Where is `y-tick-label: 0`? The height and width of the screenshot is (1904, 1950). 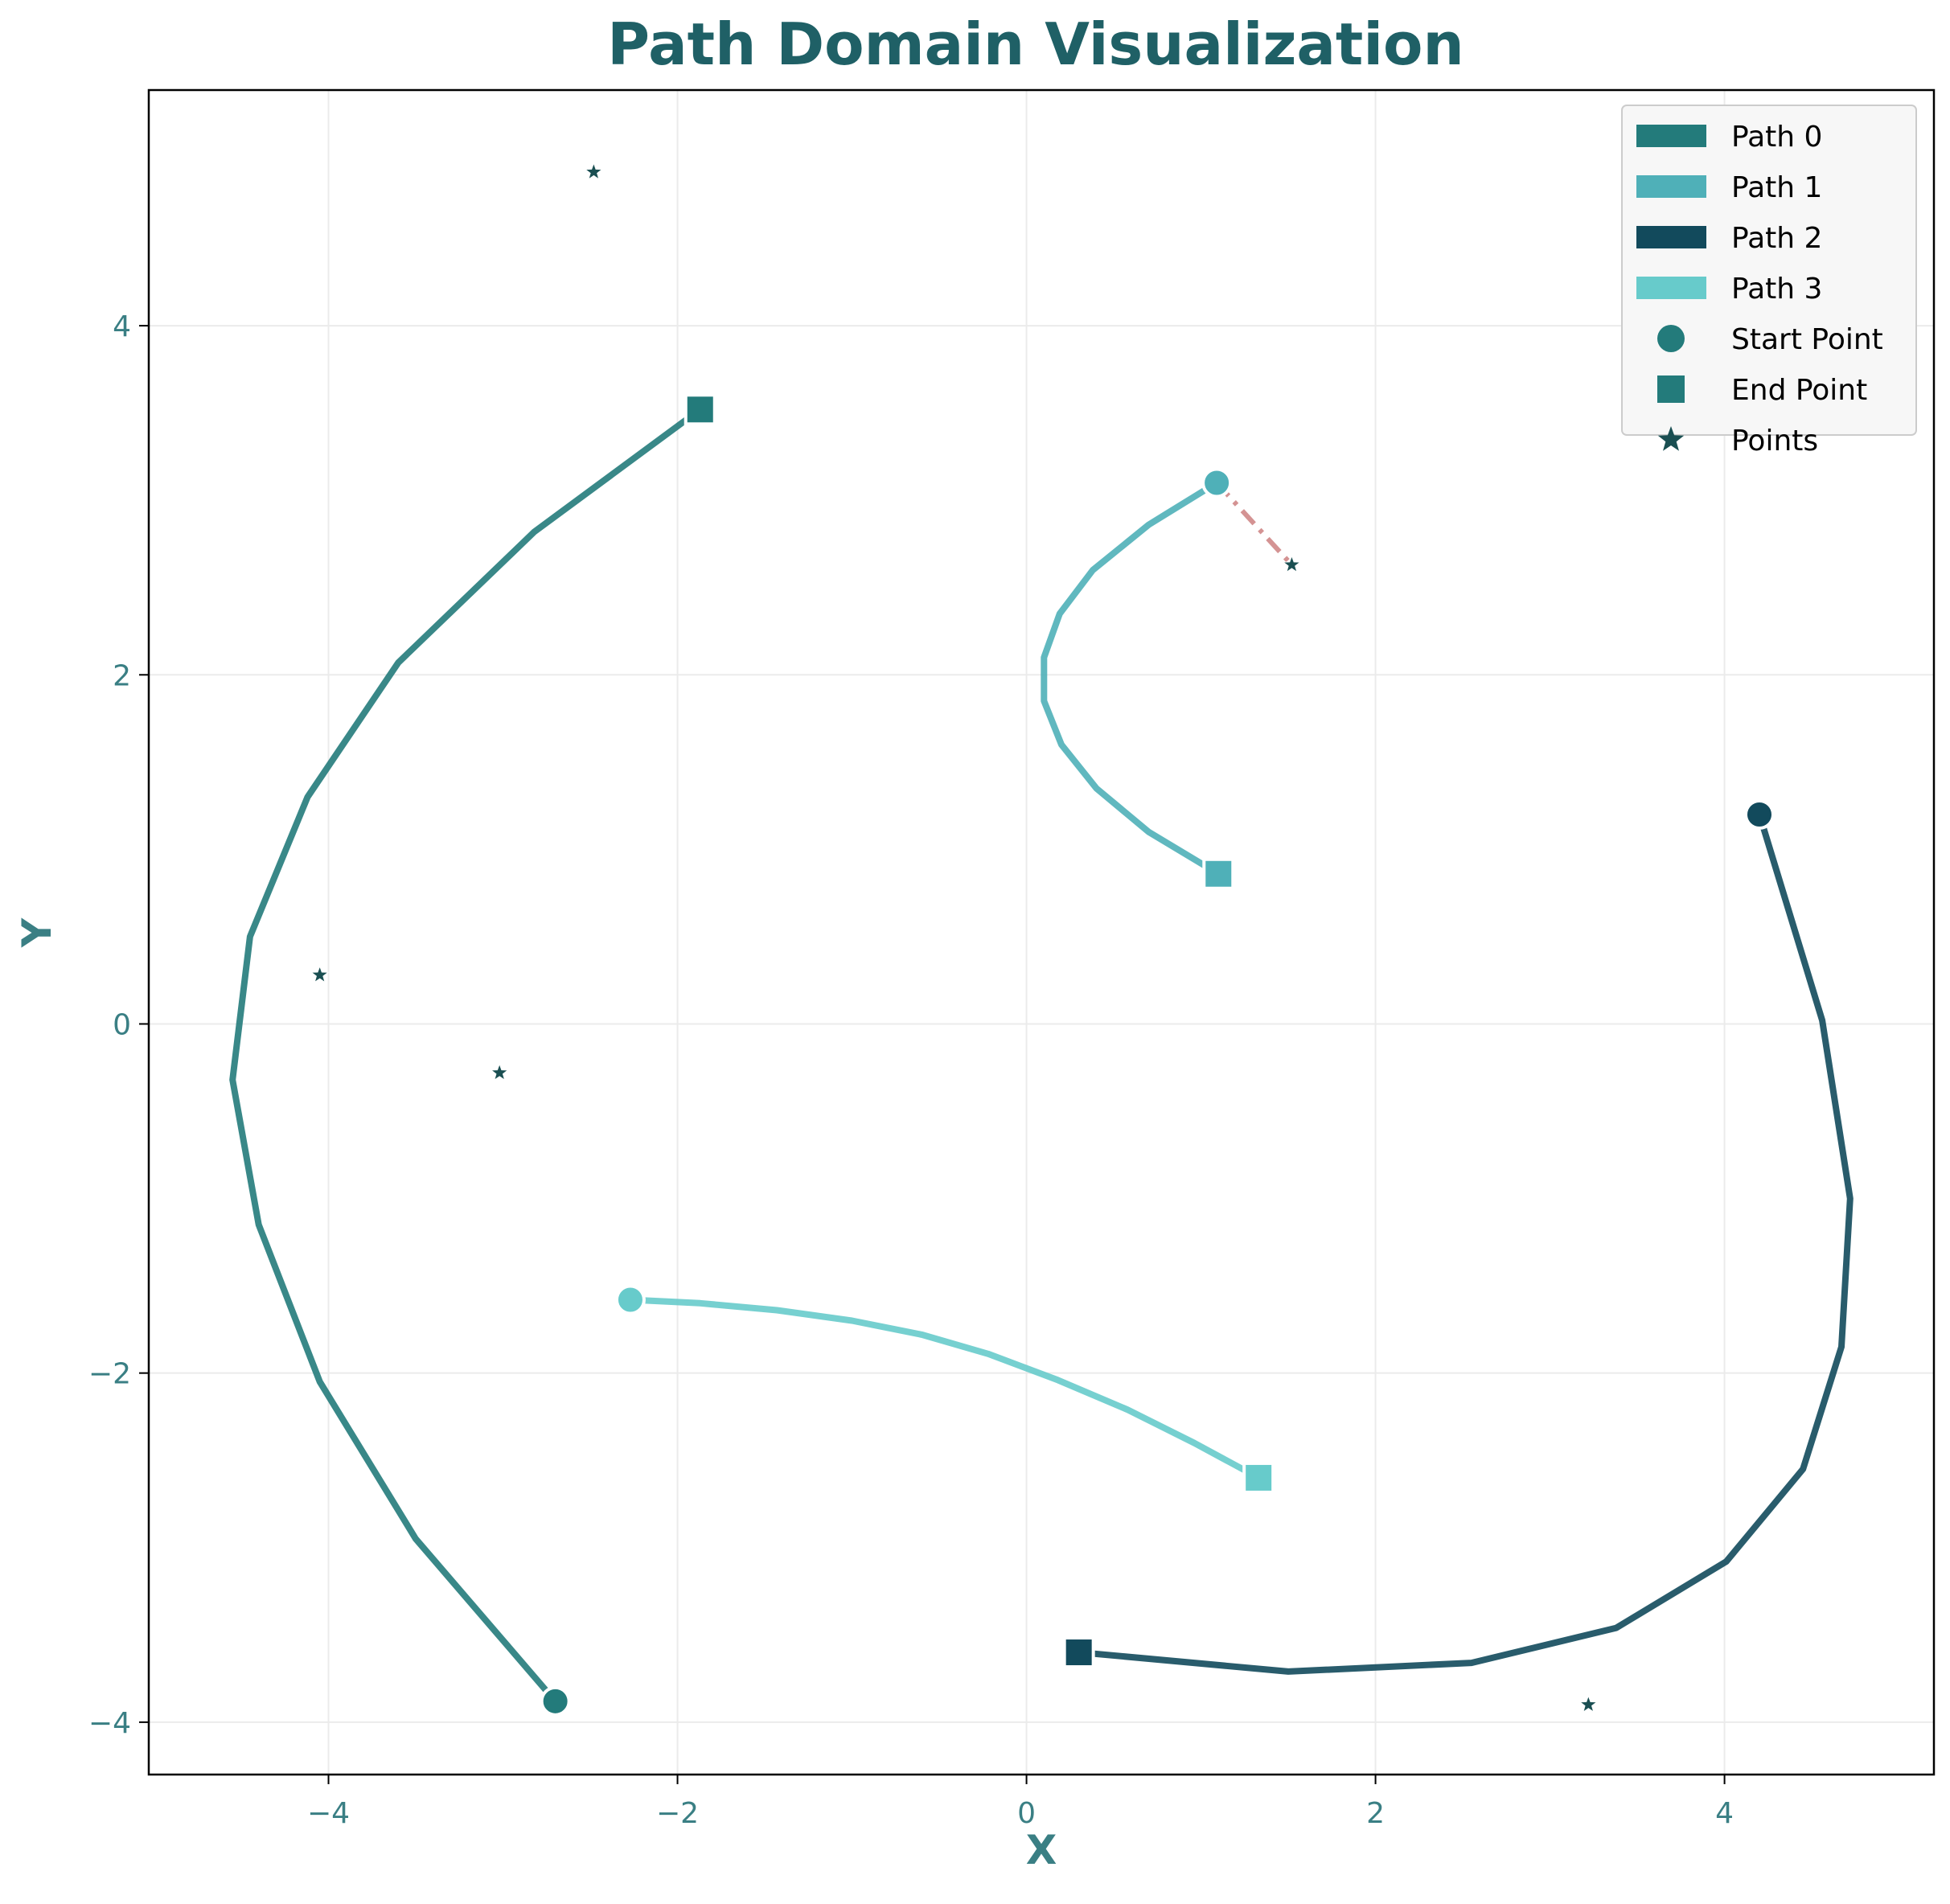 y-tick-label: 0 is located at coordinates (122, 1024).